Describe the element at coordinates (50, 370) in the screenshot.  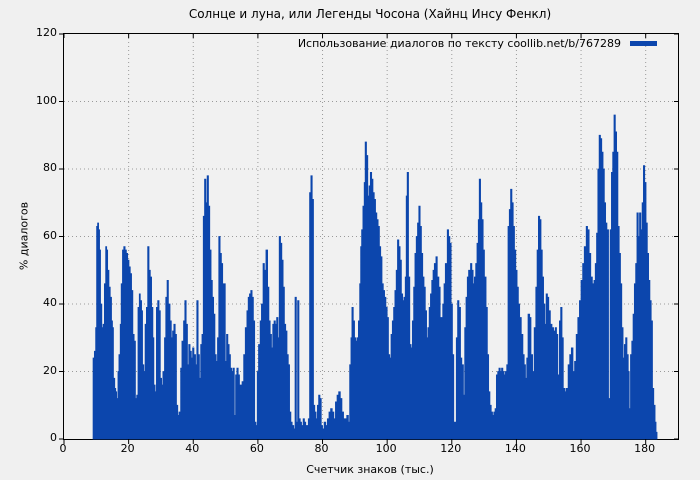
I see `y-tick-label: 20` at that location.